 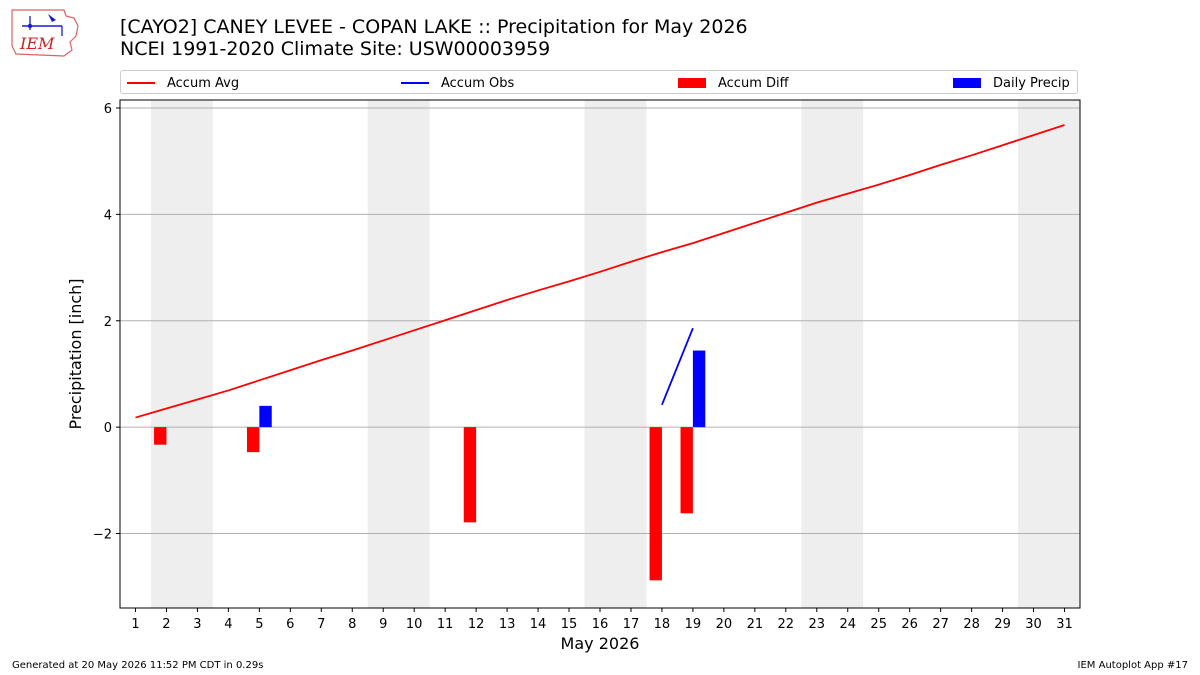 I want to click on legend-label-accum-avg: Accum Avg, so click(x=203, y=83).